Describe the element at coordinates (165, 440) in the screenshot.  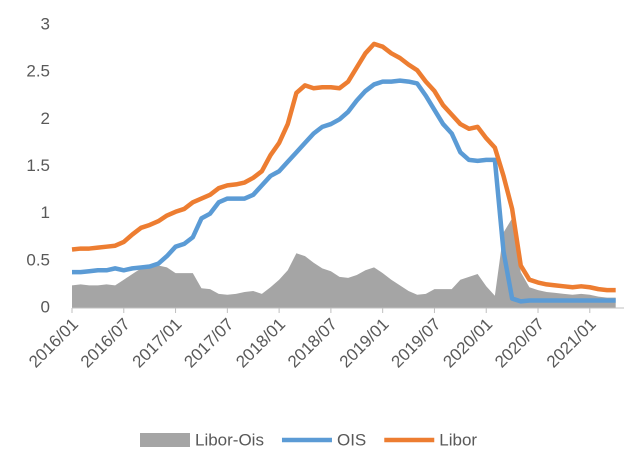
I see `legend-swatch` at that location.